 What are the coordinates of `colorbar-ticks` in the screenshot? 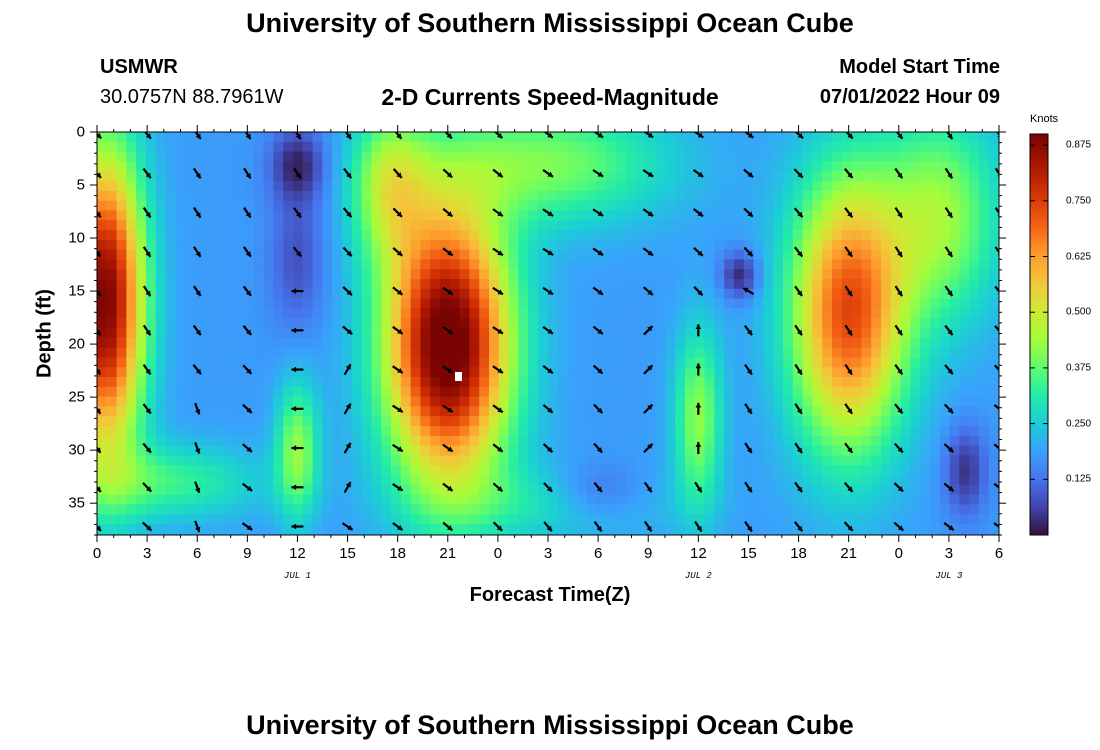 It's located at (1039, 312).